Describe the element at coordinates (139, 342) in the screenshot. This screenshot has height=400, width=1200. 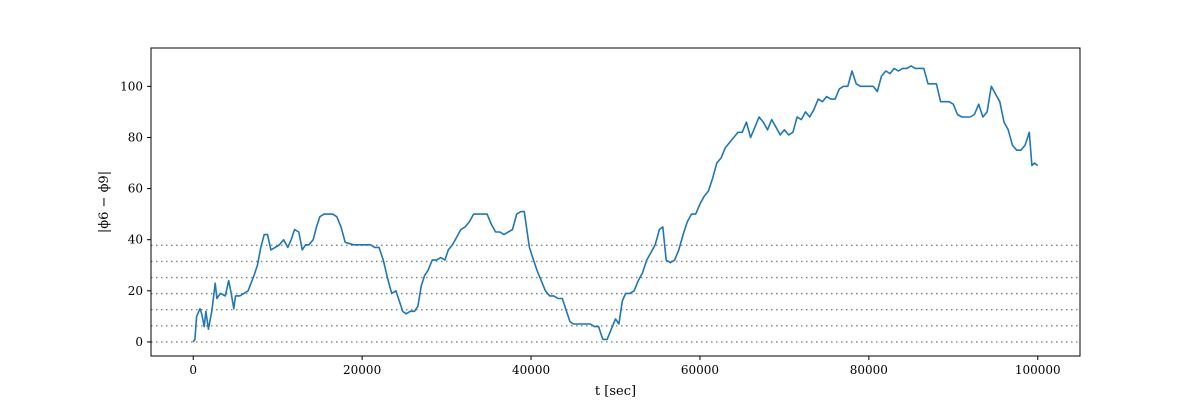
I see `y-tick-label: 0` at that location.